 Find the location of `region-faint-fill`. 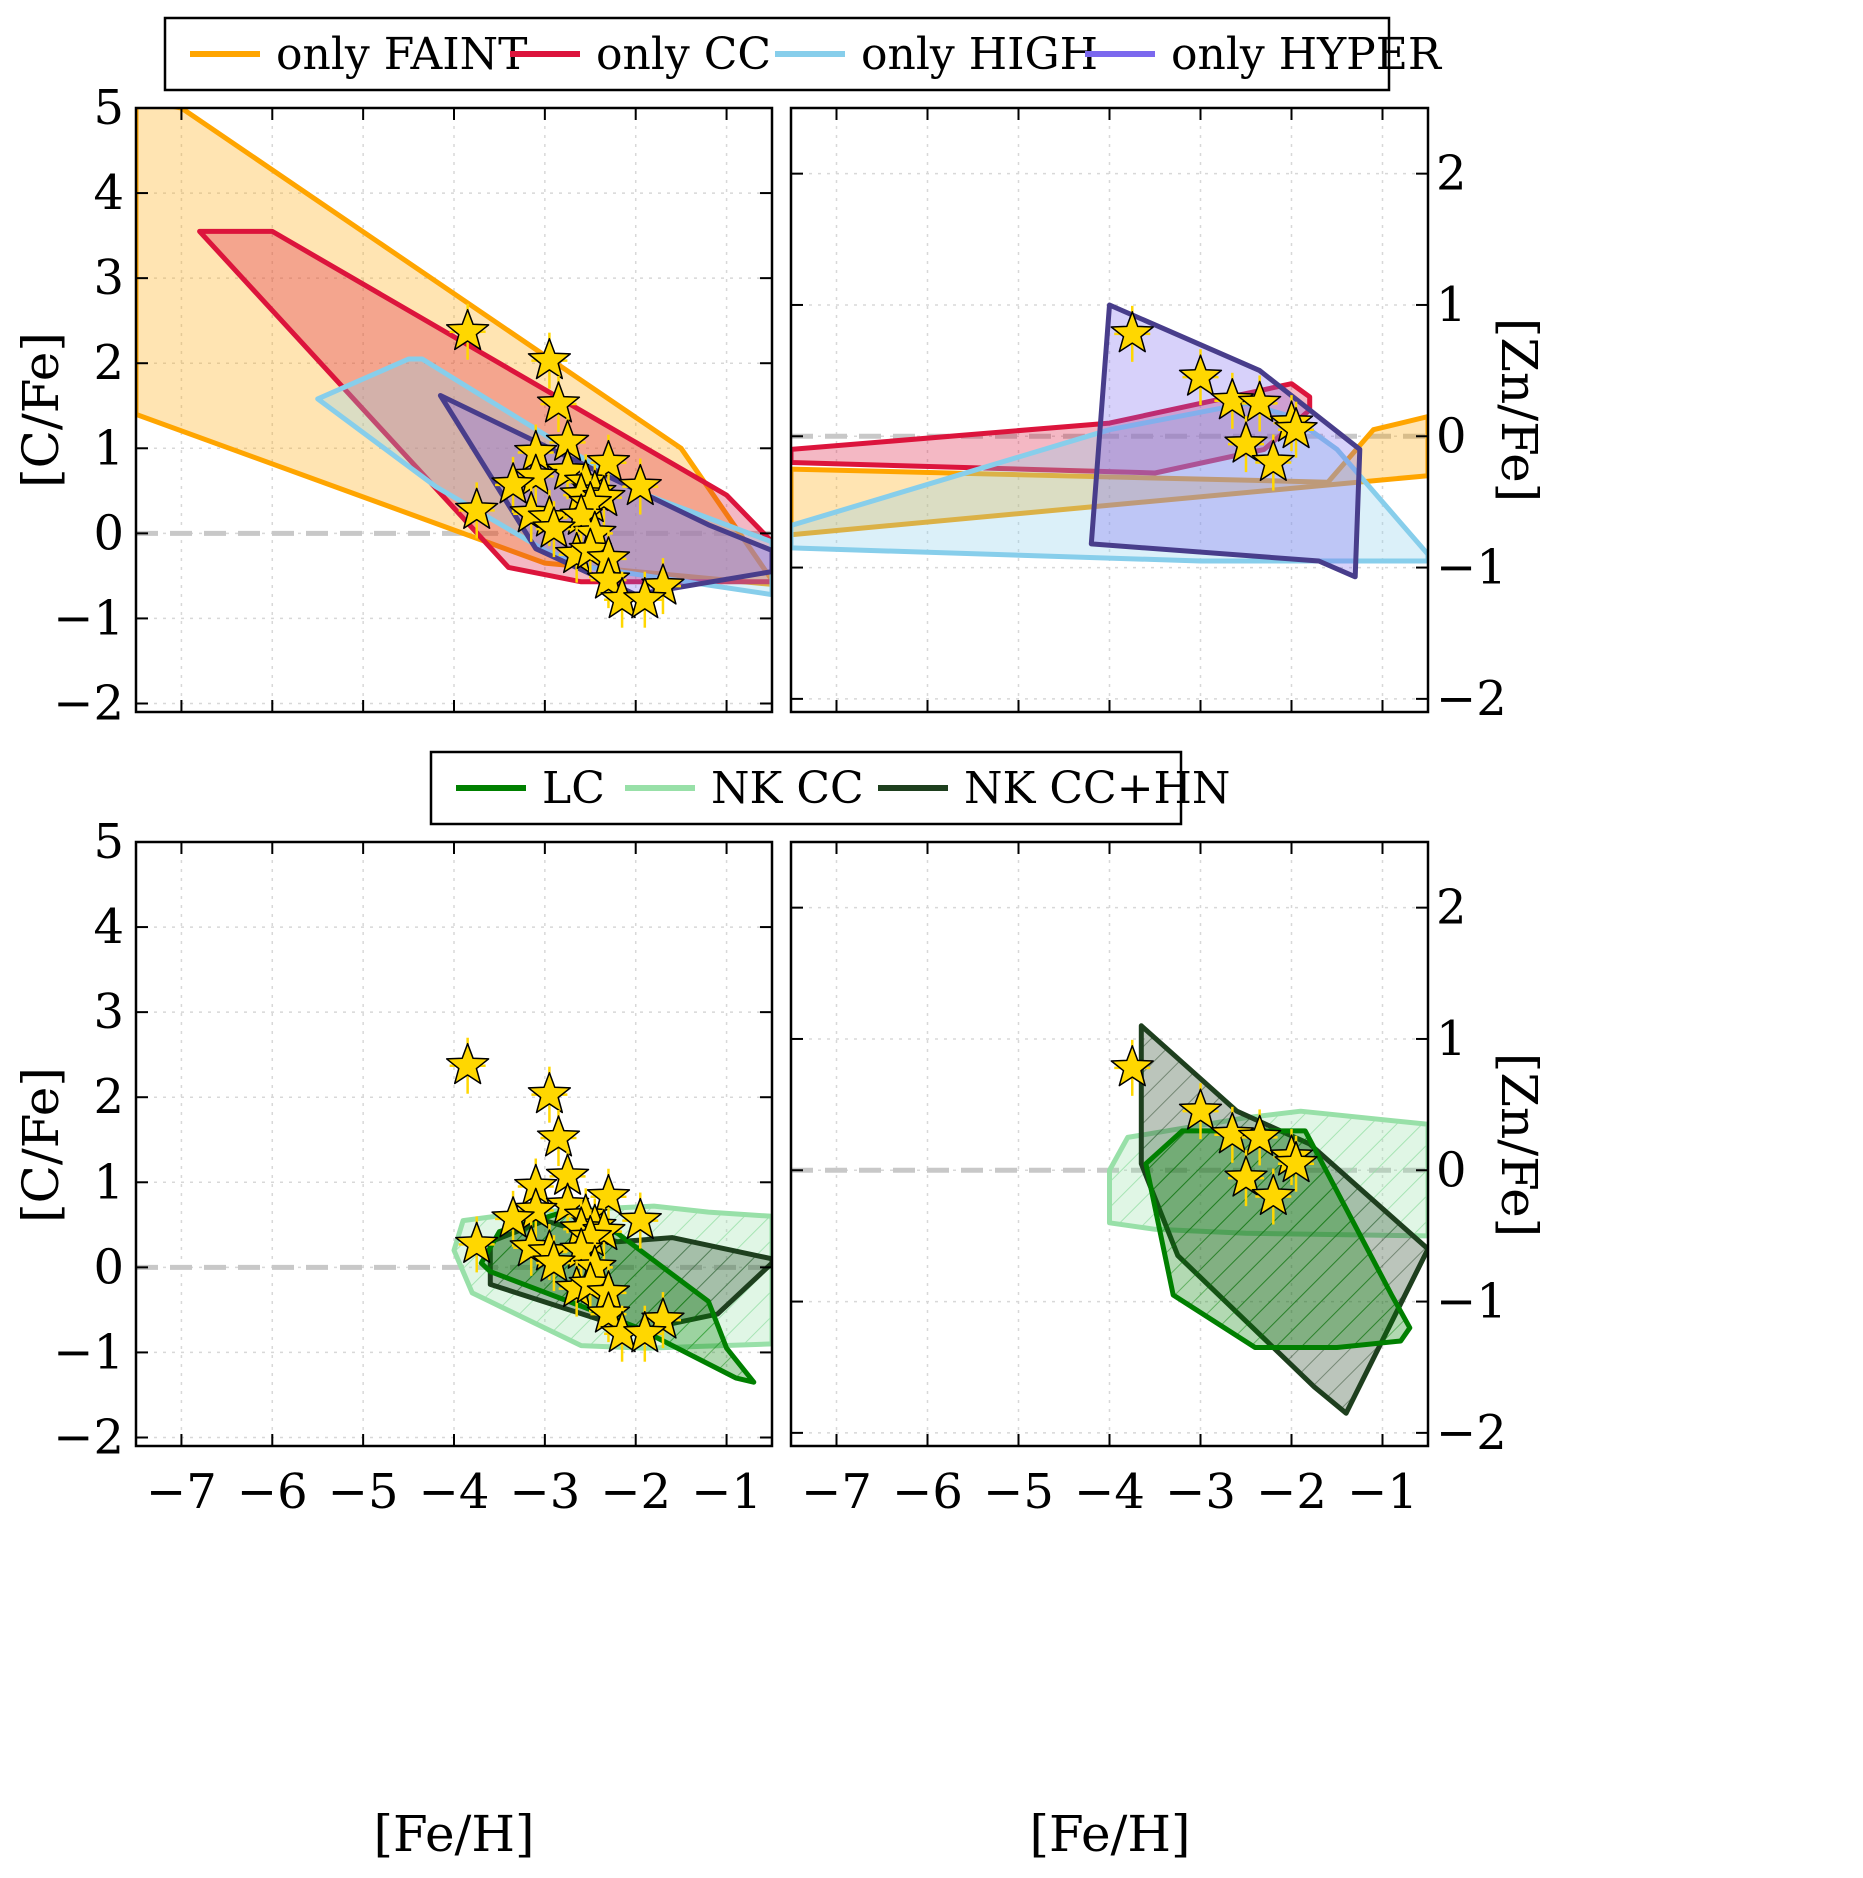

region-faint-fill is located at coordinates (1109, 475).